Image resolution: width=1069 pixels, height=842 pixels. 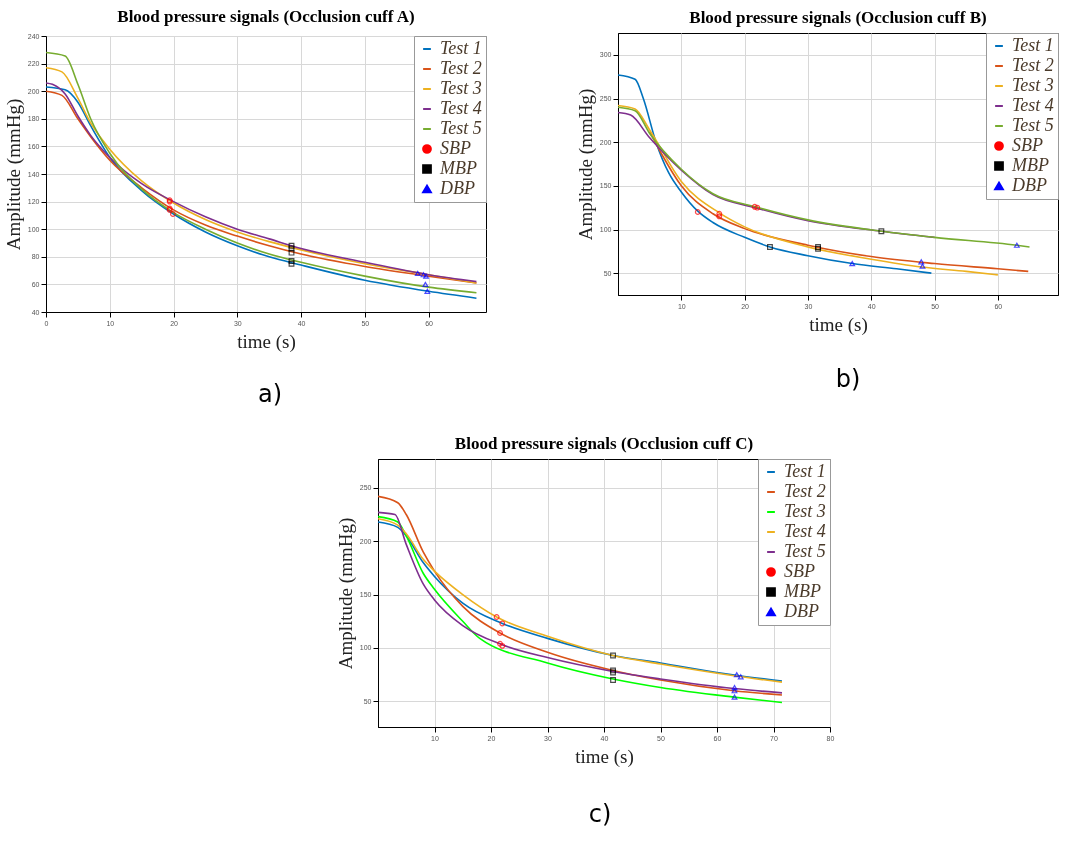 What do you see at coordinates (838, 17) in the screenshot?
I see `chart-title: Blood pressure signals (Occlusion cuff B)` at bounding box center [838, 17].